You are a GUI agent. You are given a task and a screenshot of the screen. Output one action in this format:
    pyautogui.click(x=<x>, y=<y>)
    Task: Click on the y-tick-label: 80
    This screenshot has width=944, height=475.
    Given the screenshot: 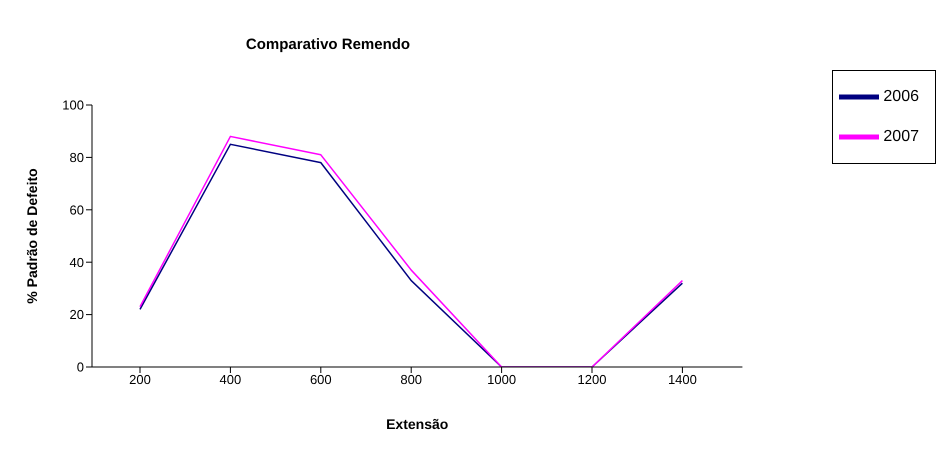 What is the action you would take?
    pyautogui.click(x=77, y=158)
    